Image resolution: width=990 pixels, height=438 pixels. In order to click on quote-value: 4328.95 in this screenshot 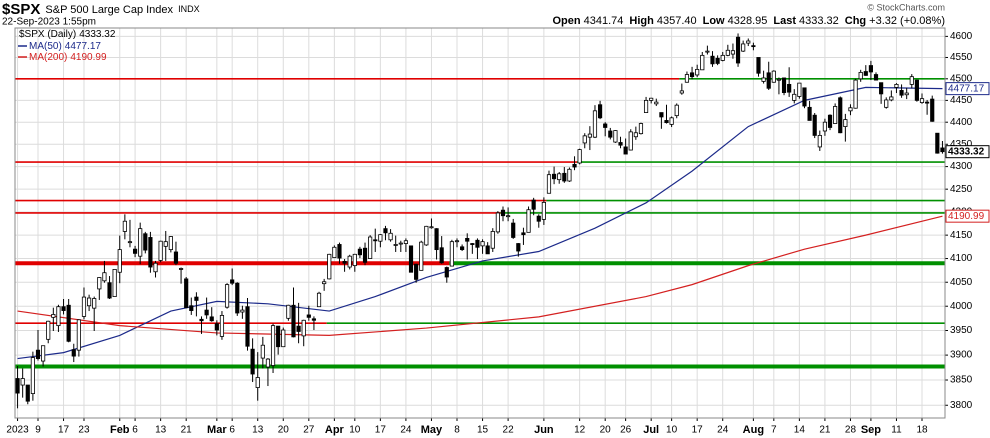, I will do `click(748, 21)`.